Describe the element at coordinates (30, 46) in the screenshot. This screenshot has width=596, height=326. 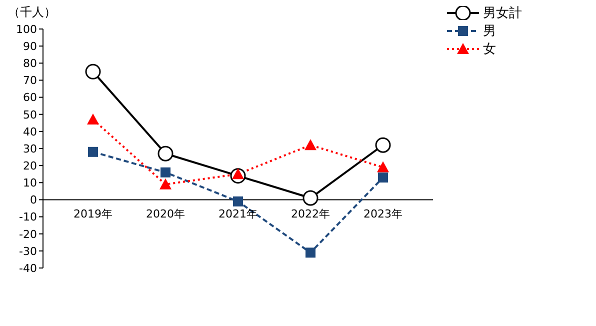
I see `y-tick-label: 90` at that location.